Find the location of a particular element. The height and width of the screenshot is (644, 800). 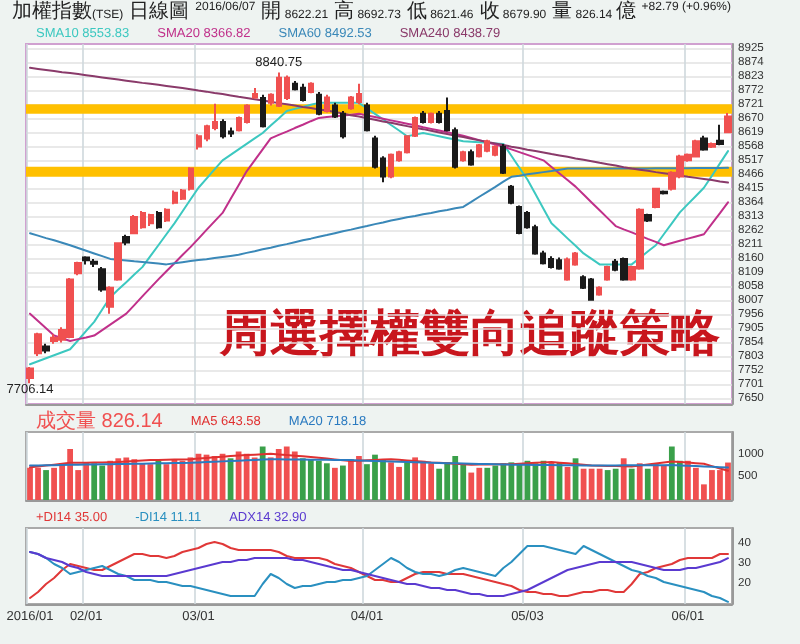

series-label: 成交量 826.14 is located at coordinates (100, 421).